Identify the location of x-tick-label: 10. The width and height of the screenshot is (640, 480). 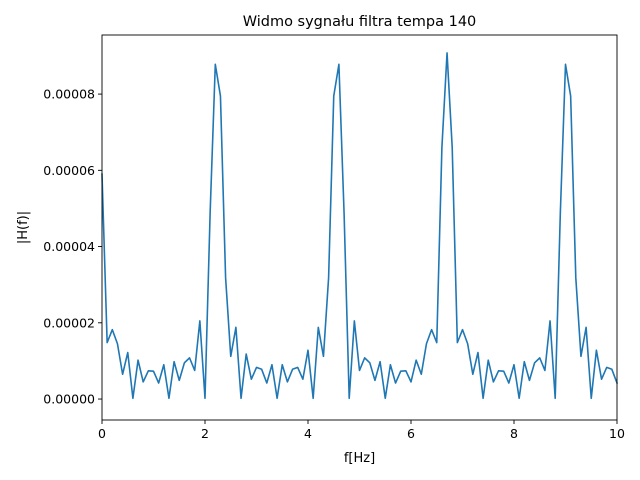
(617, 433).